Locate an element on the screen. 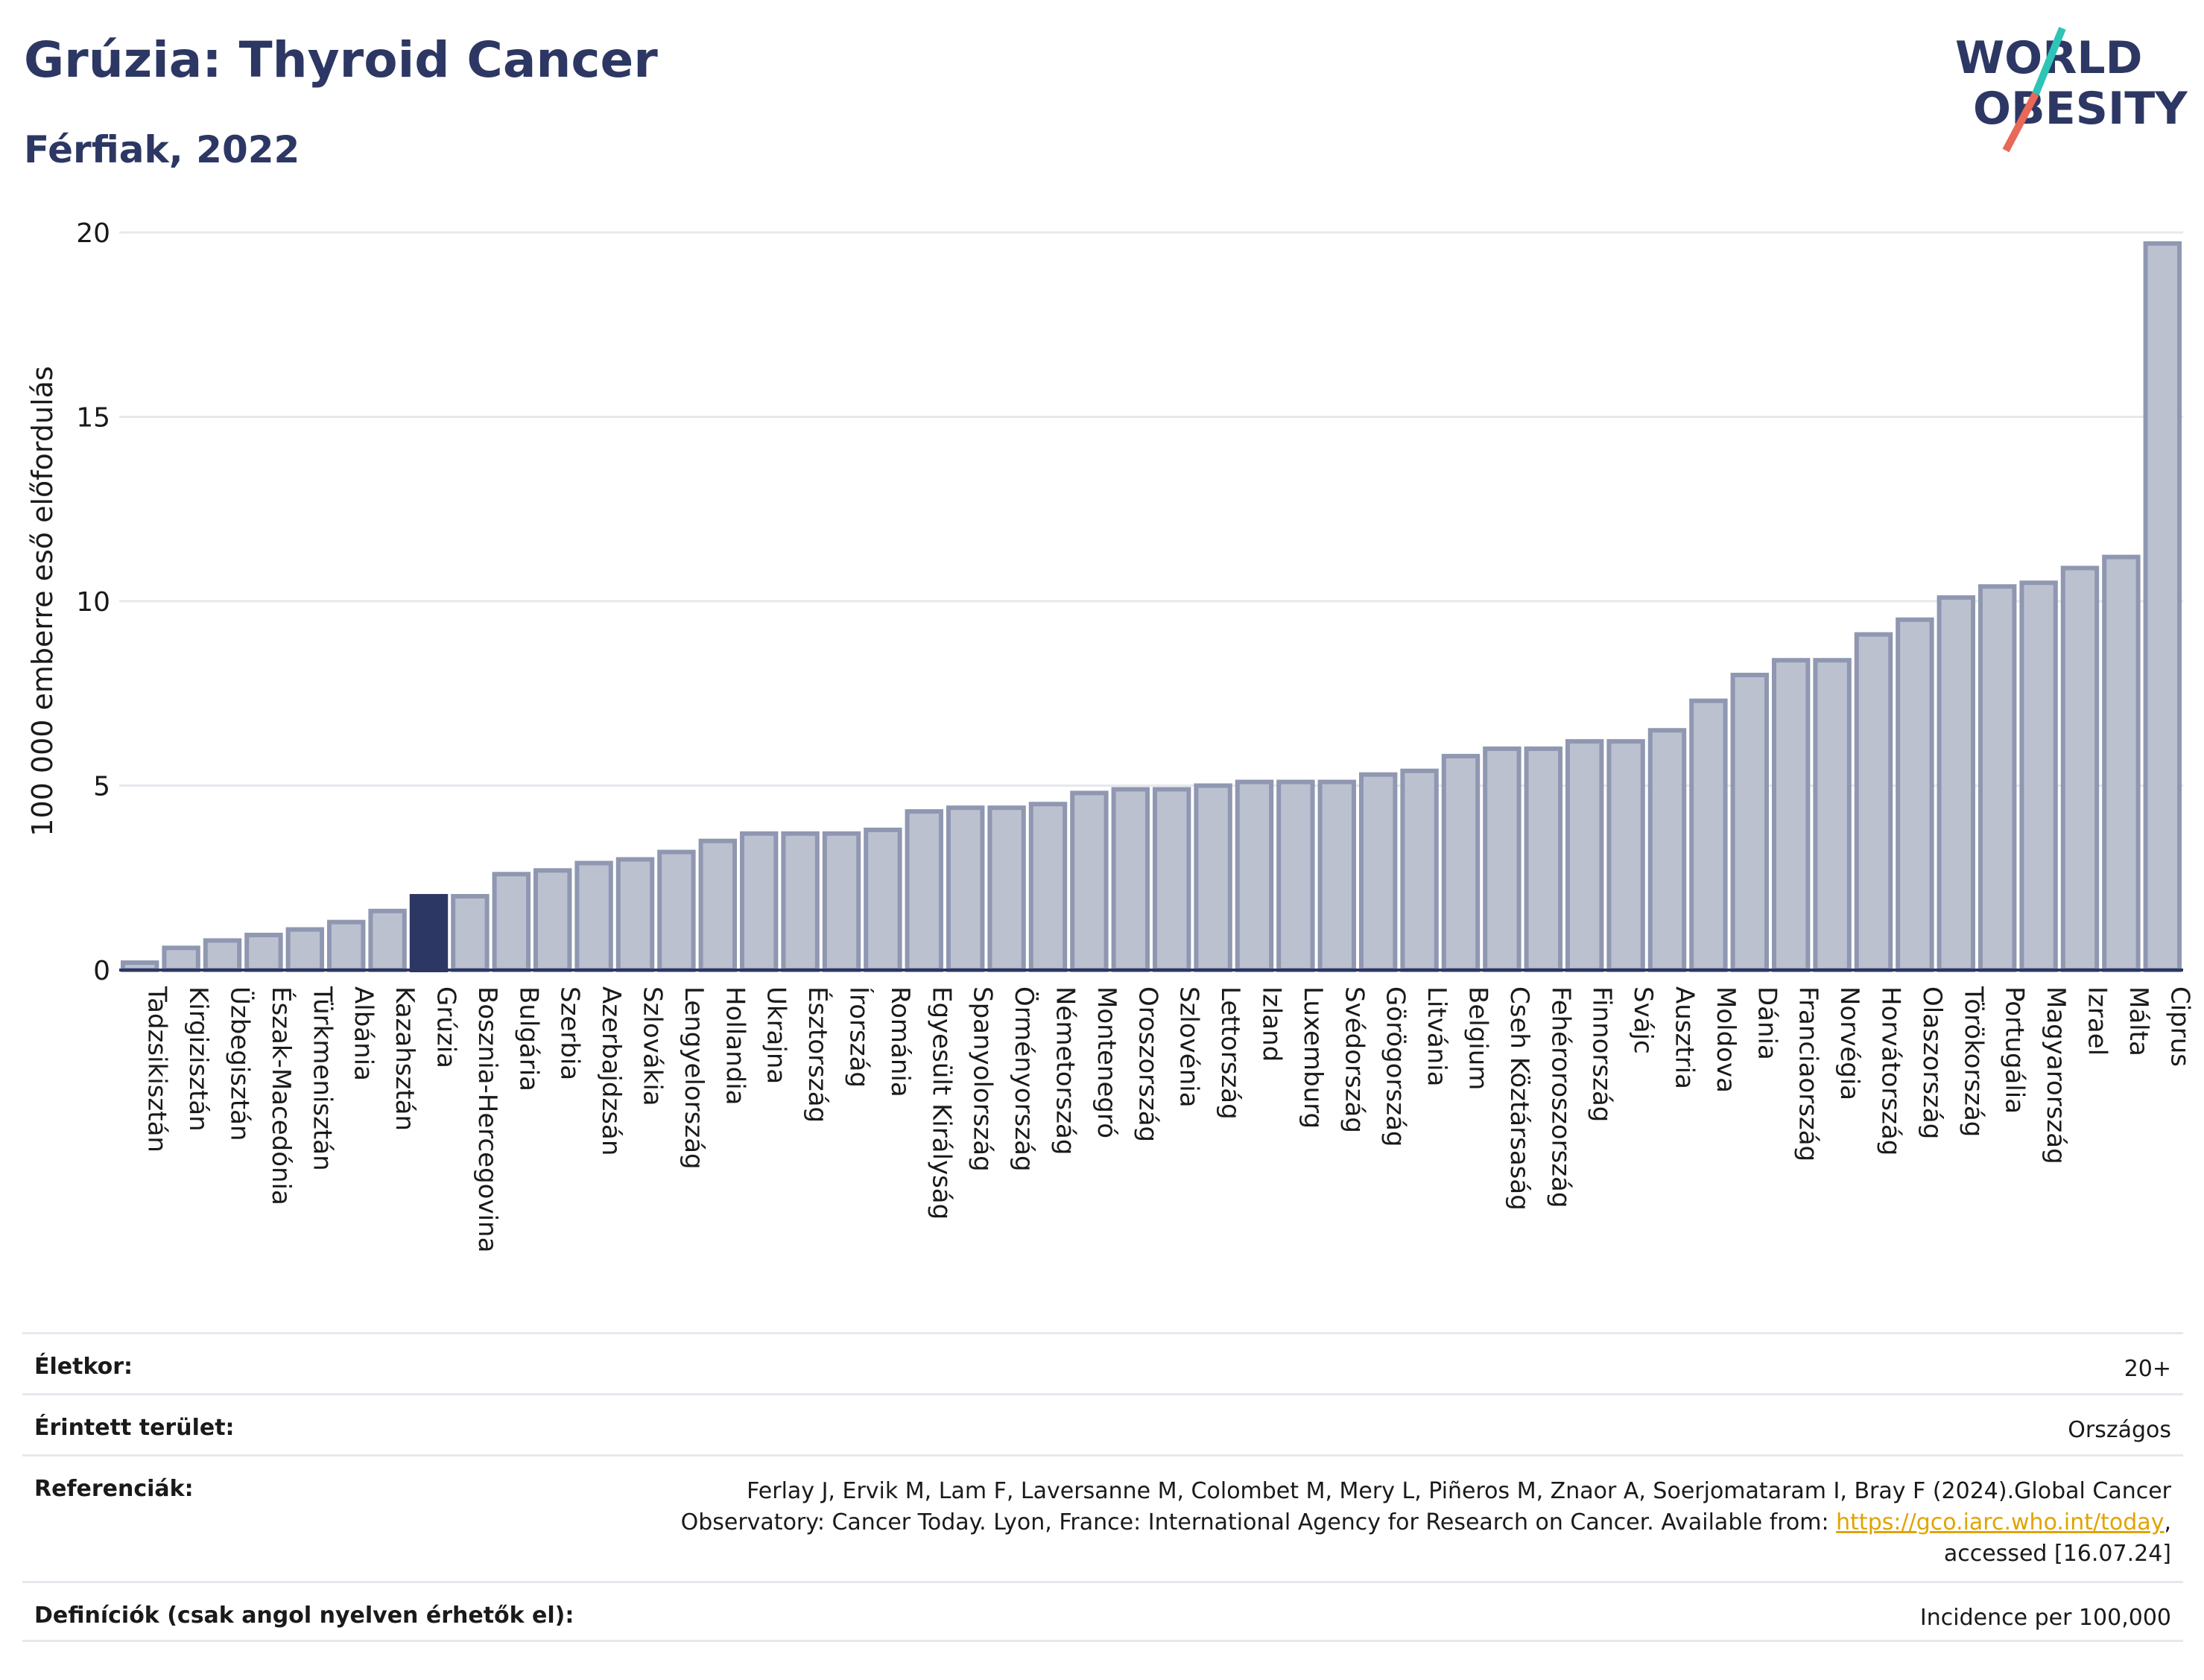  x-tick-label: Luxemburg is located at coordinates (1313, 1057).